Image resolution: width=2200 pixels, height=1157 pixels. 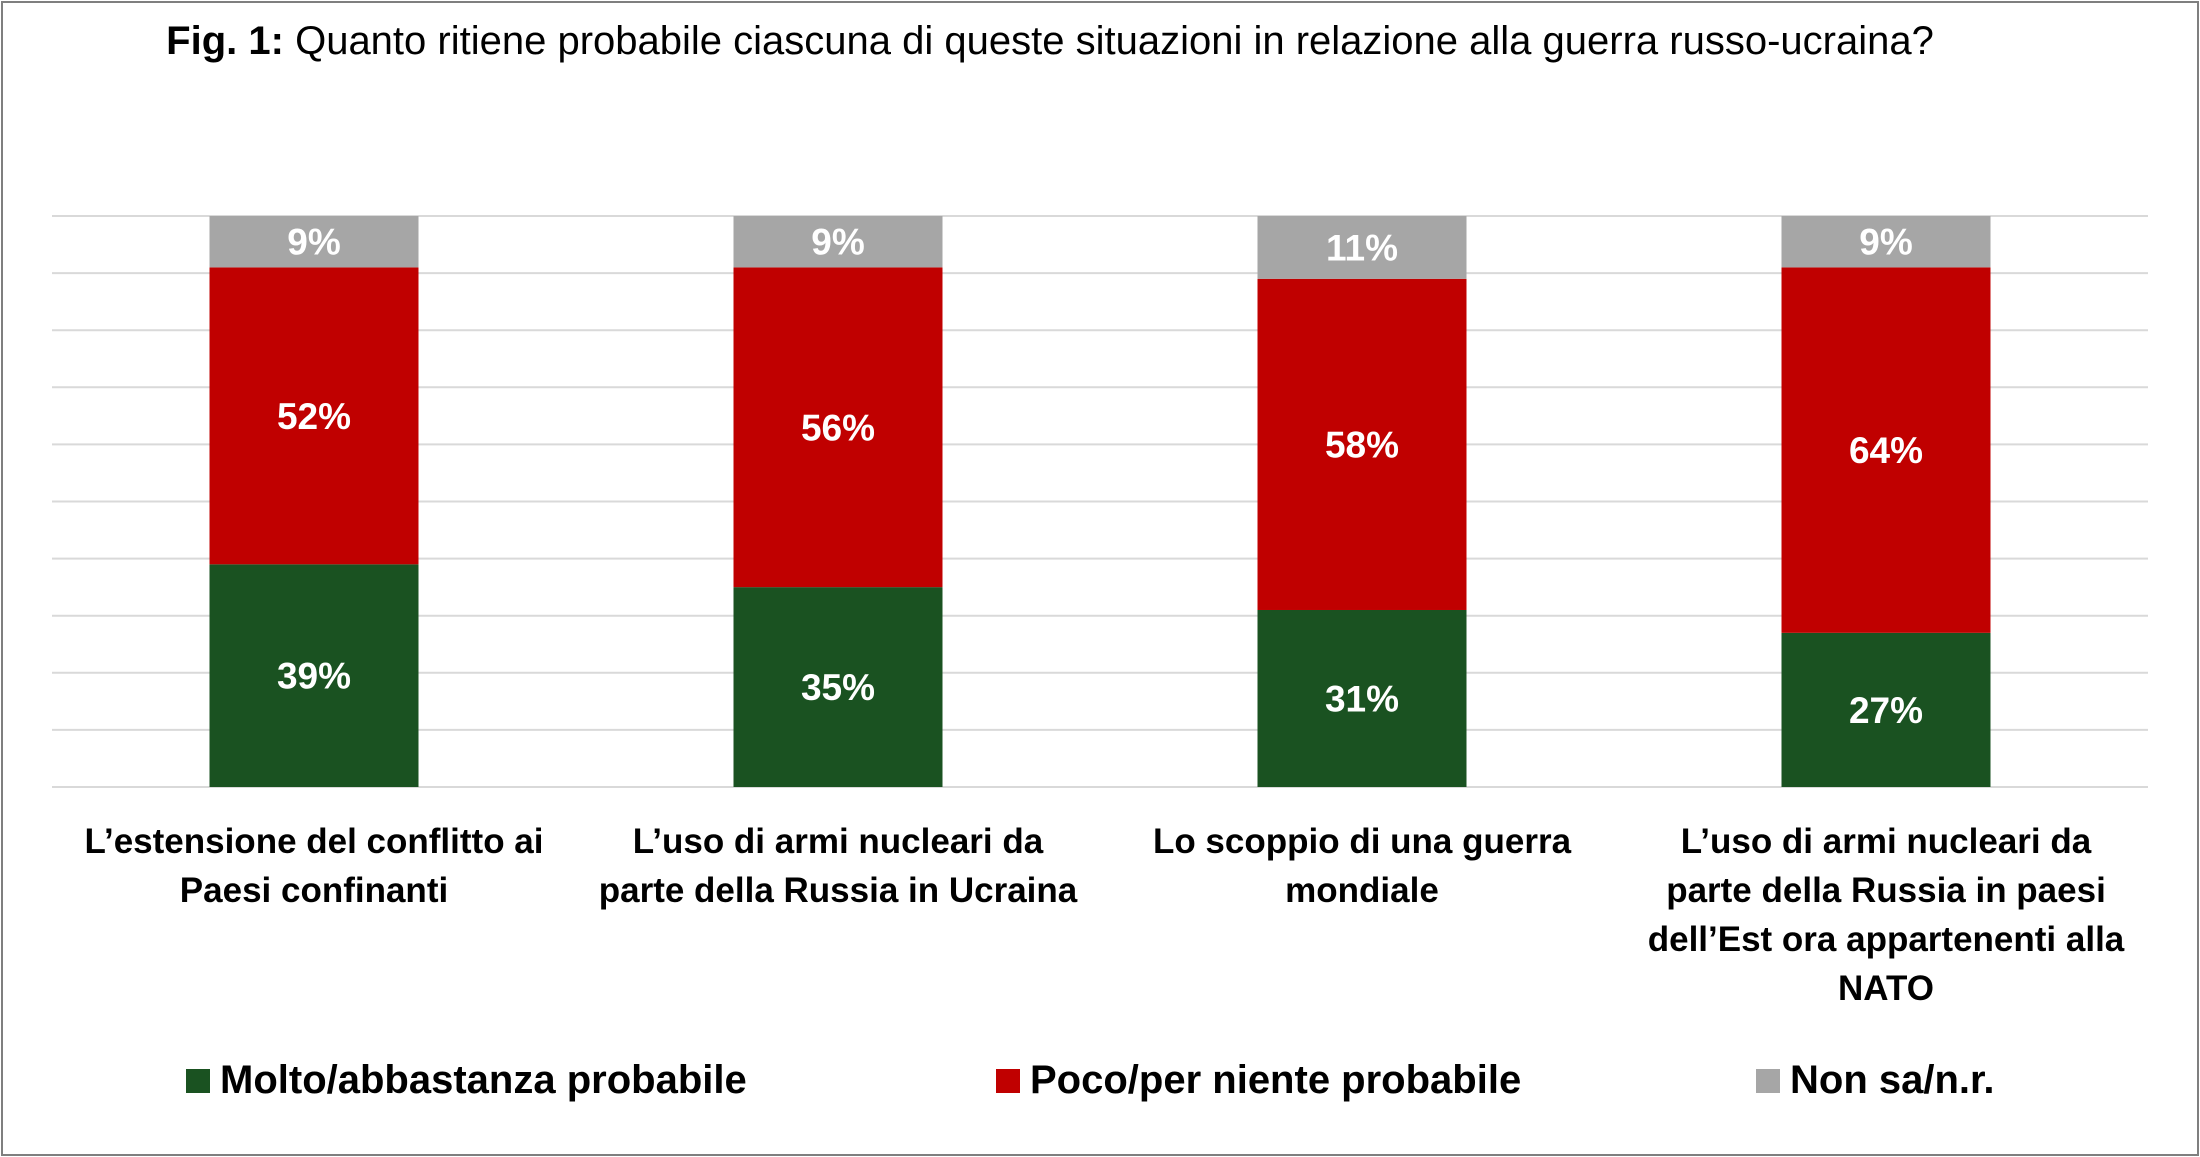 I want to click on data-label-3-2: 9%, so click(x=837, y=242).